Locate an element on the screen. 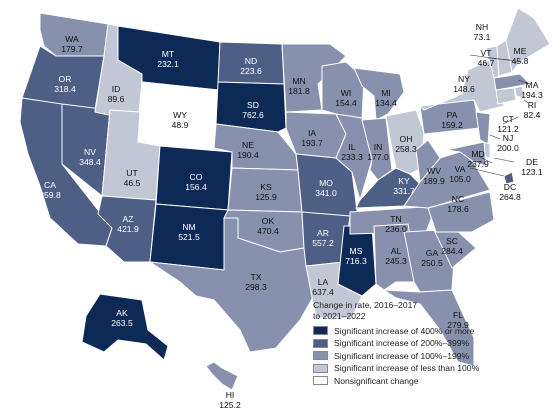 The height and width of the screenshot is (414, 560). state-label-wi: WI 154.4 is located at coordinates (346, 98).